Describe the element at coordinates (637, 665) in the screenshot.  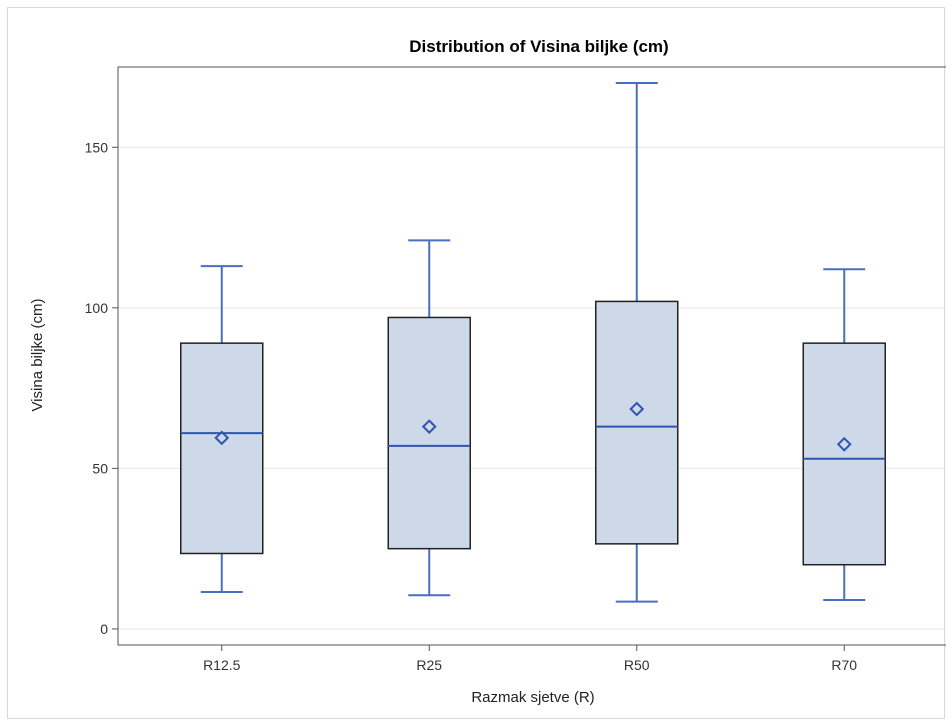
I see `x-tick-label: R50` at that location.